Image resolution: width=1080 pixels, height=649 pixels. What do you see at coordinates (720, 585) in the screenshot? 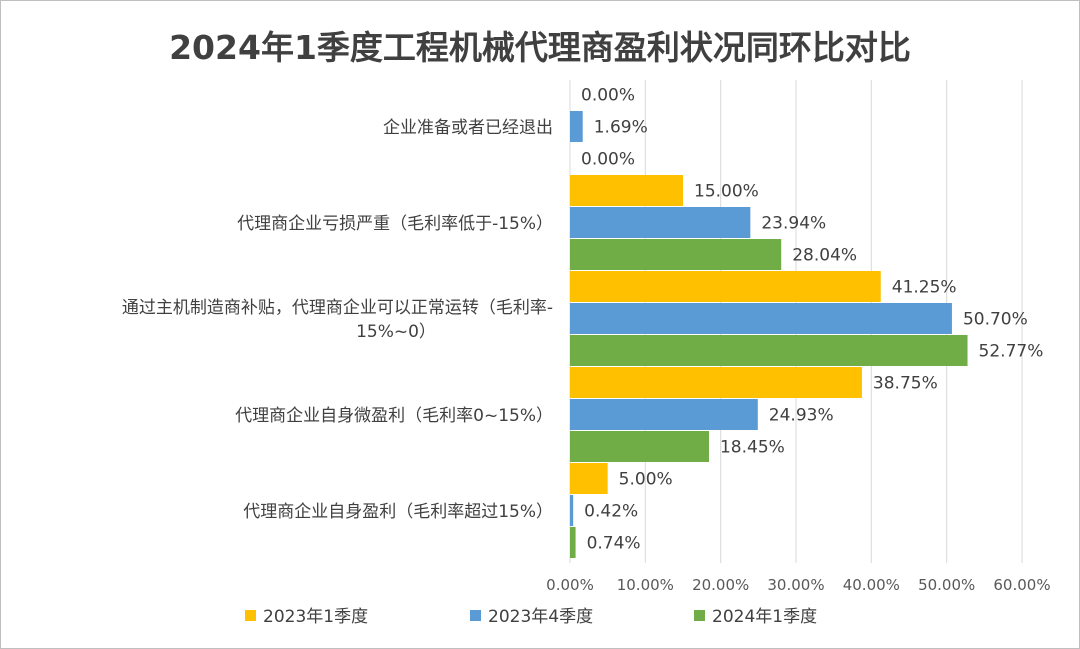
I see `x-tick-label: 20.00%` at bounding box center [720, 585].